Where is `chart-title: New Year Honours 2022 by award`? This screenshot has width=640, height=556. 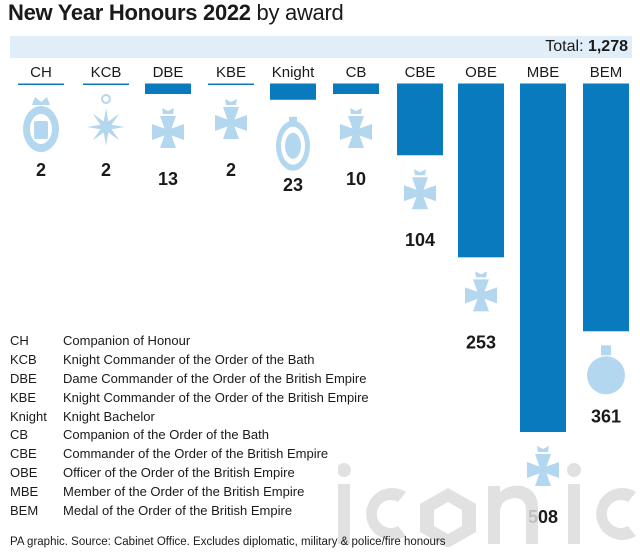
chart-title: New Year Honours 2022 by award is located at coordinates (176, 13).